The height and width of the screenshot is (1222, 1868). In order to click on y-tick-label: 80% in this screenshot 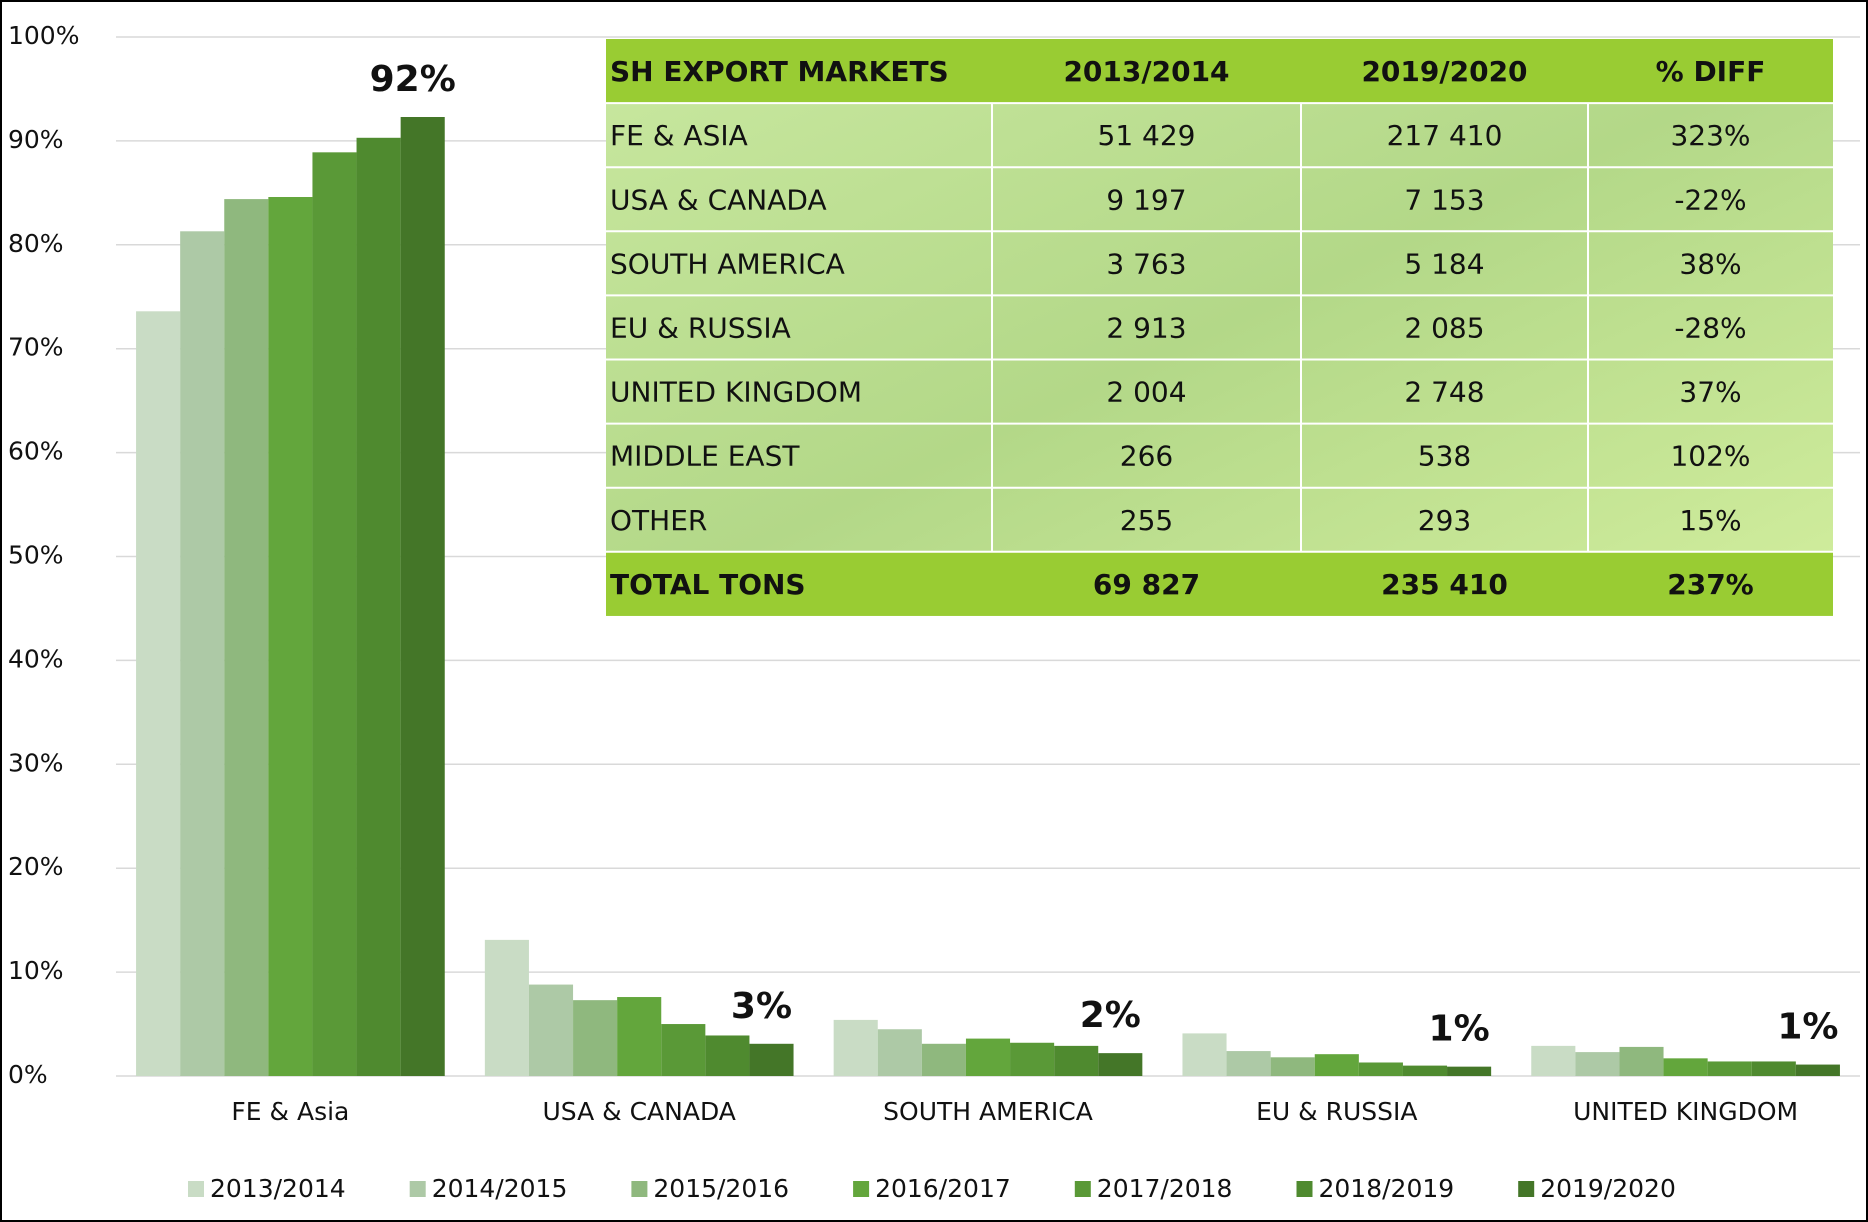, I will do `click(36, 243)`.